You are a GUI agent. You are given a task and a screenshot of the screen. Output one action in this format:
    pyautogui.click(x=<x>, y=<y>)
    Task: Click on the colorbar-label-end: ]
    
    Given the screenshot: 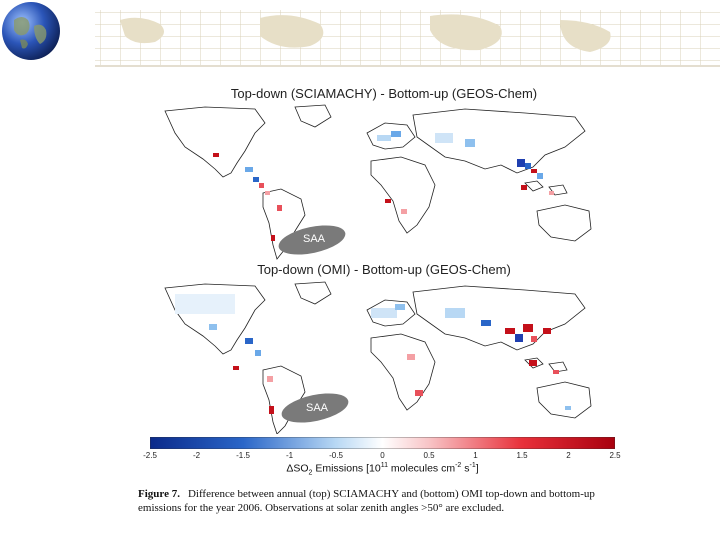 What is the action you would take?
    pyautogui.click(x=477, y=468)
    